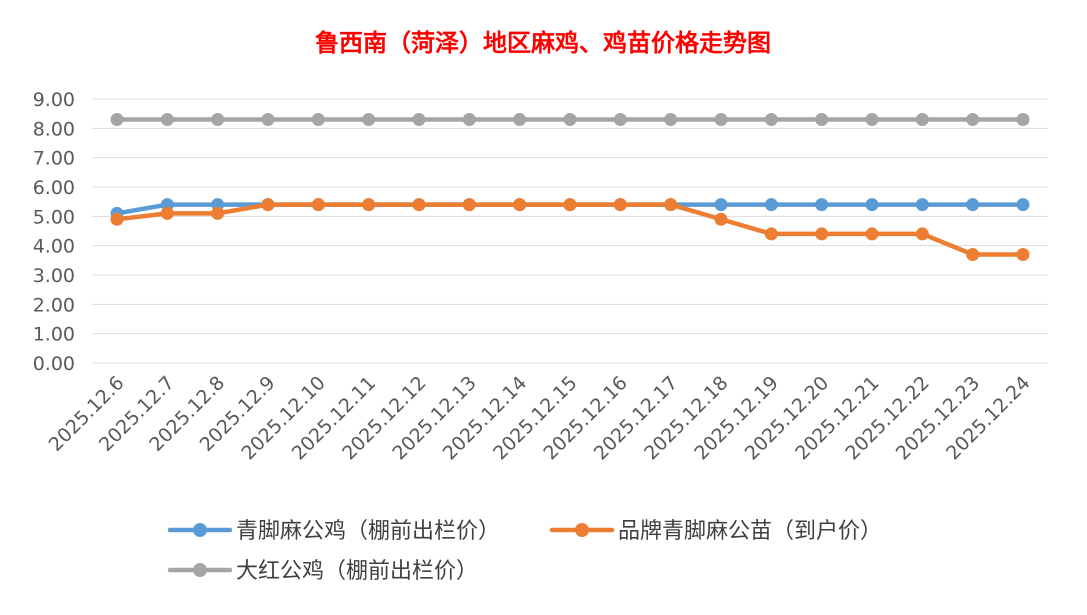 The width and height of the screenshot is (1087, 615). Describe the element at coordinates (357, 571) in the screenshot. I see `legend-label: 大红公鸡（棚前出栏价）` at that location.